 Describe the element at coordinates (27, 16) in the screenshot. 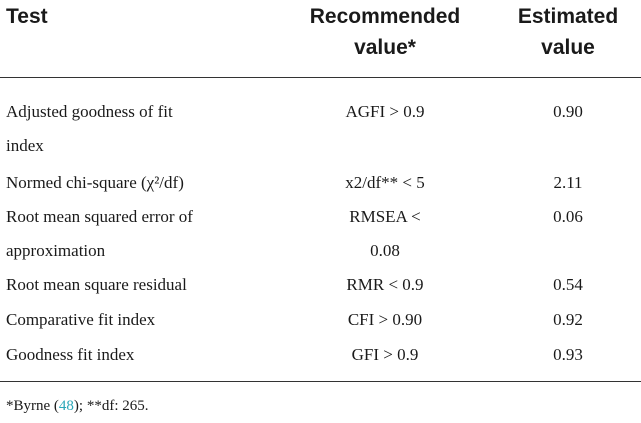

I see `header-test: Test` at that location.